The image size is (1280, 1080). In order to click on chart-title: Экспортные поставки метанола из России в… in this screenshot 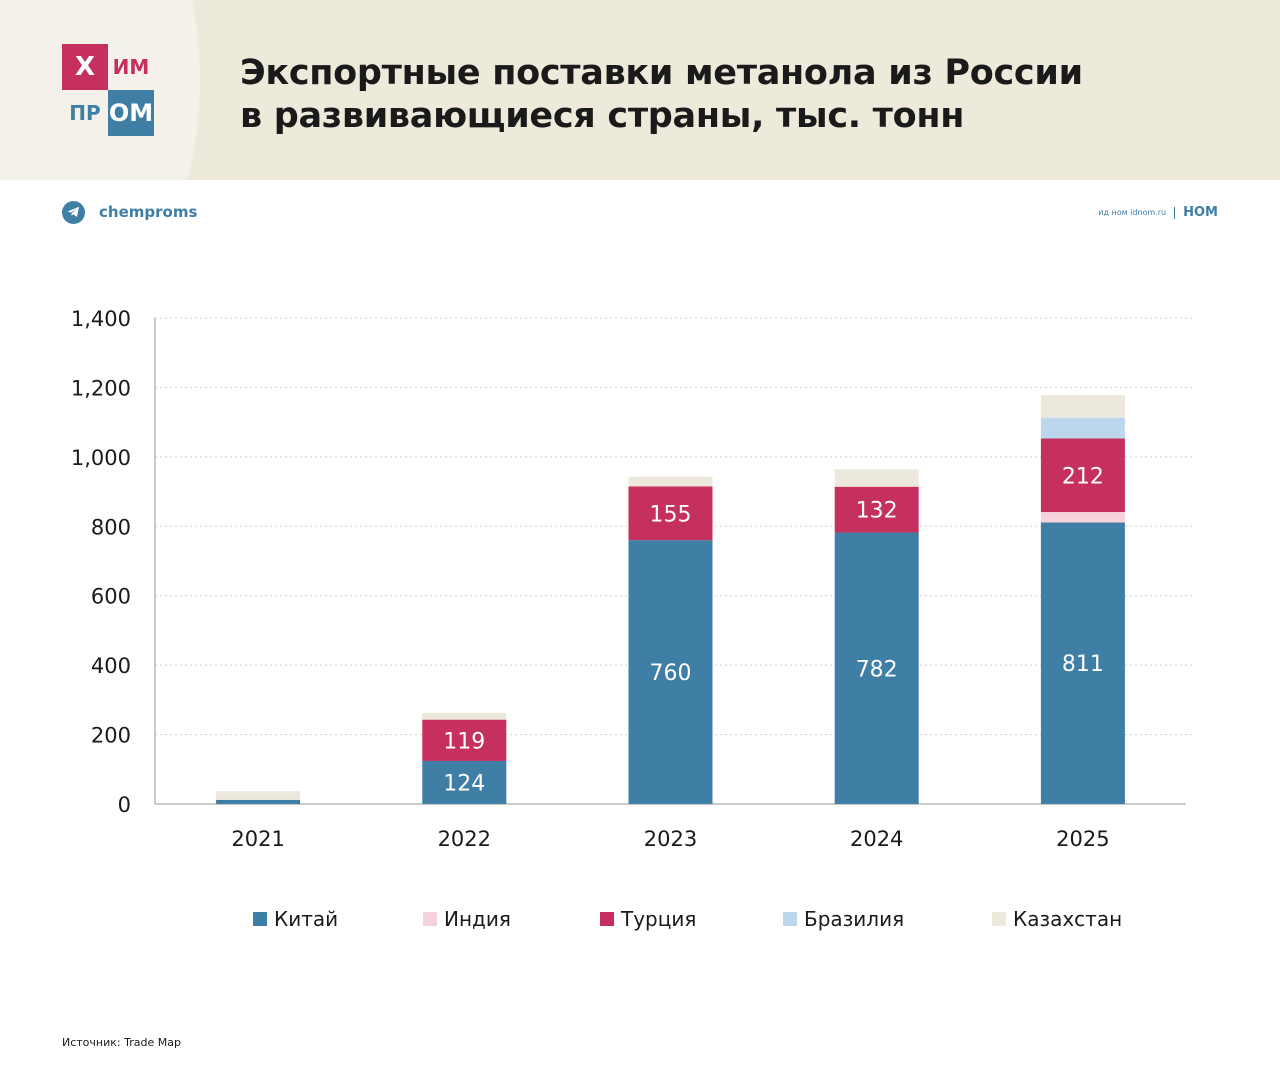, I will do `click(740, 95)`.